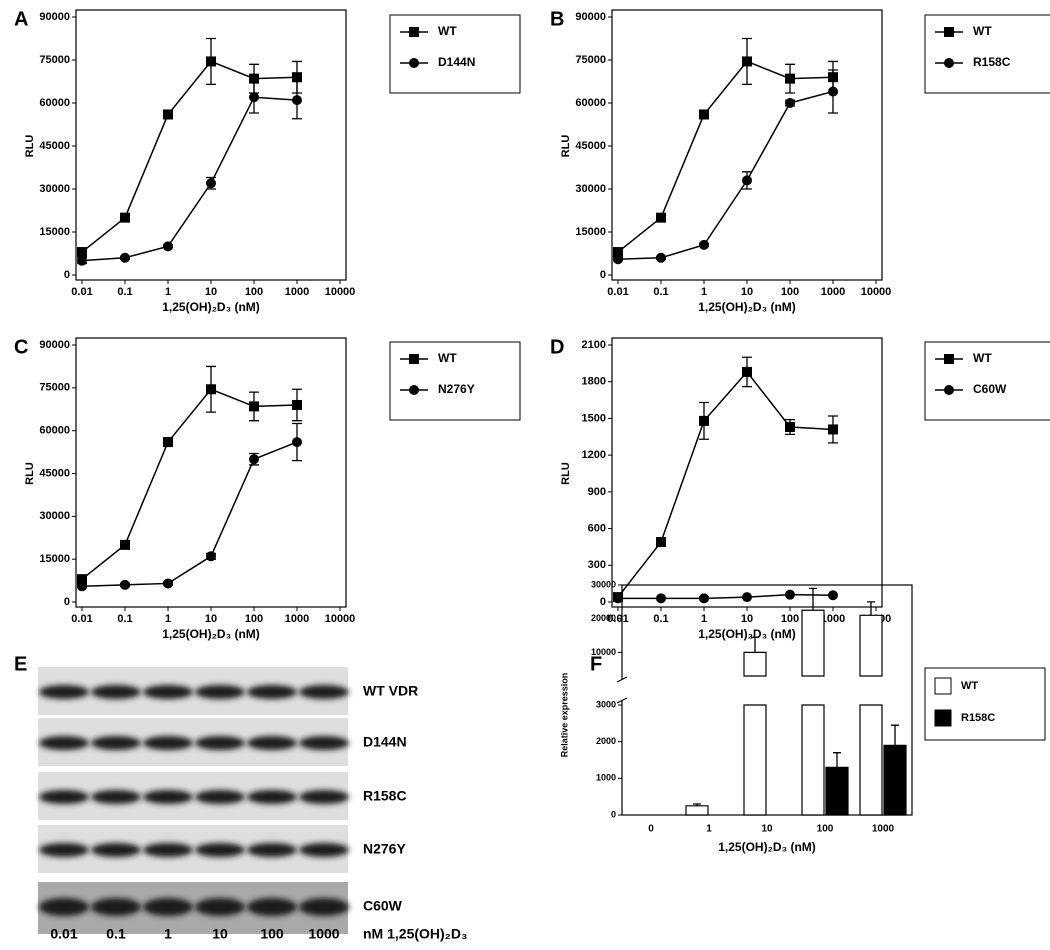 This screenshot has width=1050, height=950. I want to click on blot-row-label: WT VDR, so click(390, 691).